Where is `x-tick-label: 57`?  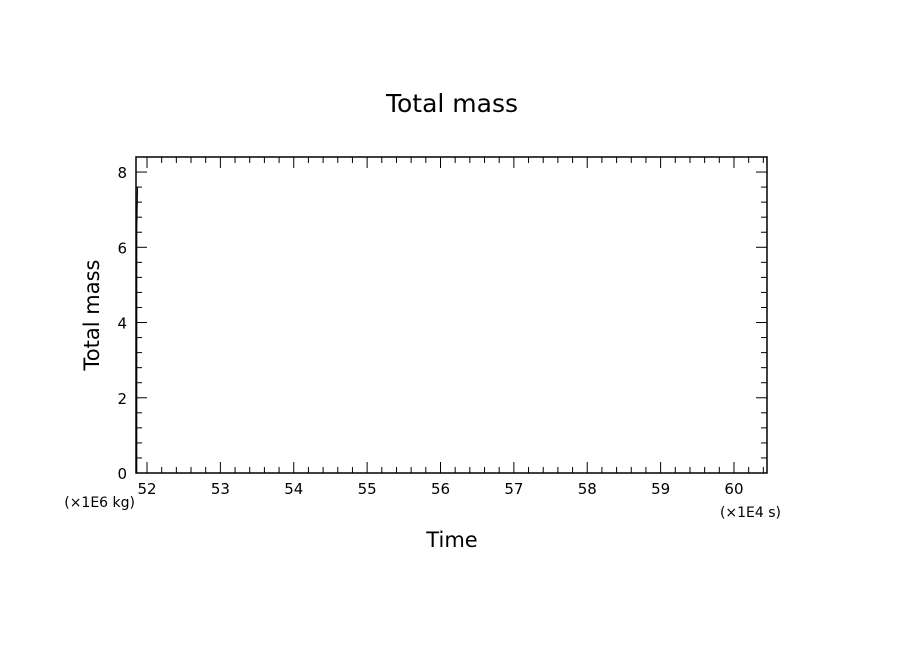 x-tick-label: 57 is located at coordinates (513, 489).